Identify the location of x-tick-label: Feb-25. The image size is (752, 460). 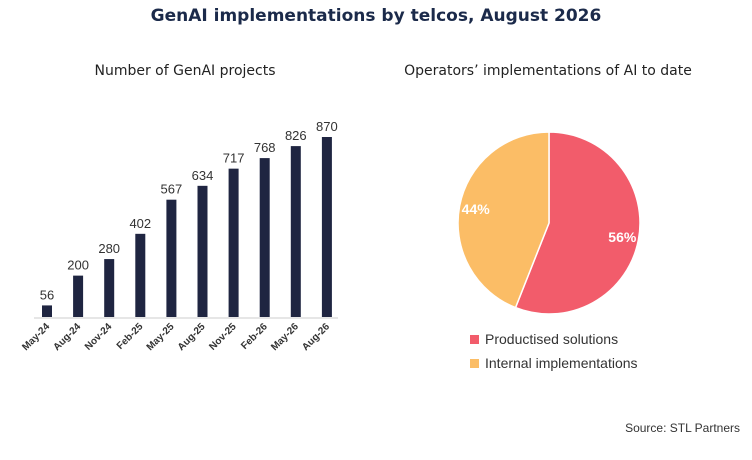
(130, 336).